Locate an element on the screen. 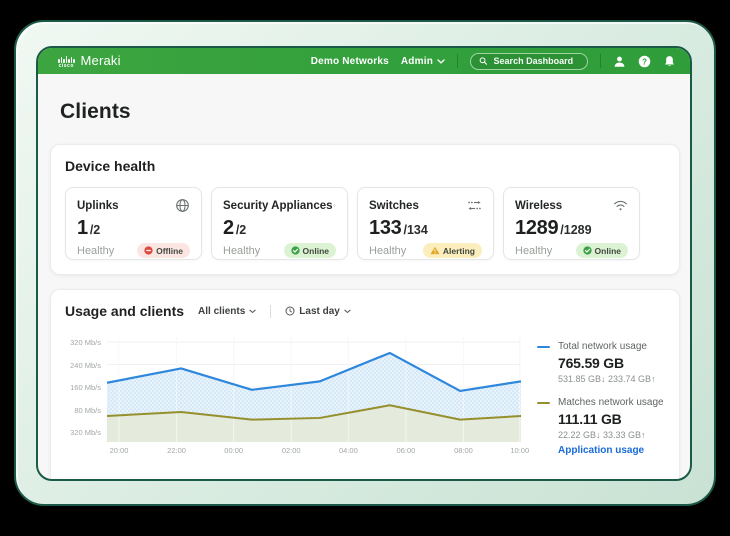  card-label: Switches is located at coordinates (394, 205).